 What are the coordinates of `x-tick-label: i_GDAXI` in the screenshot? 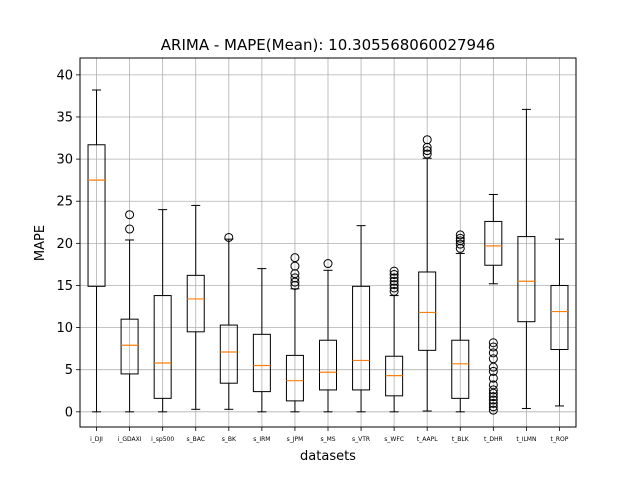 It's located at (130, 439).